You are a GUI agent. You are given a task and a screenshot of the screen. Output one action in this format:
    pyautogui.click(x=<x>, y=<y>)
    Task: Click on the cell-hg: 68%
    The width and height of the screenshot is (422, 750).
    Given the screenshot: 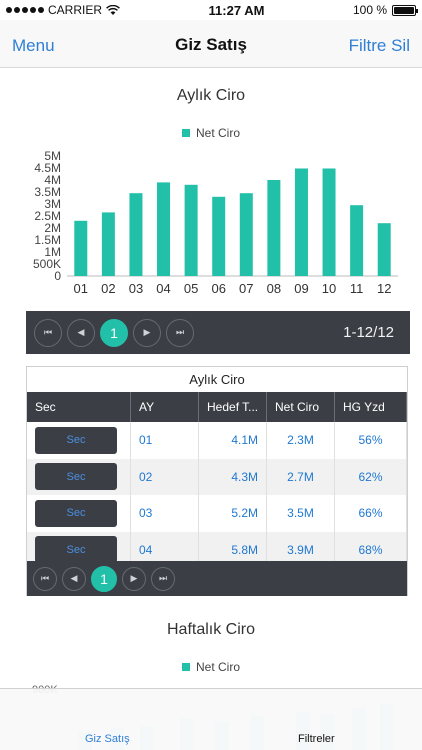 What is the action you would take?
    pyautogui.click(x=371, y=549)
    